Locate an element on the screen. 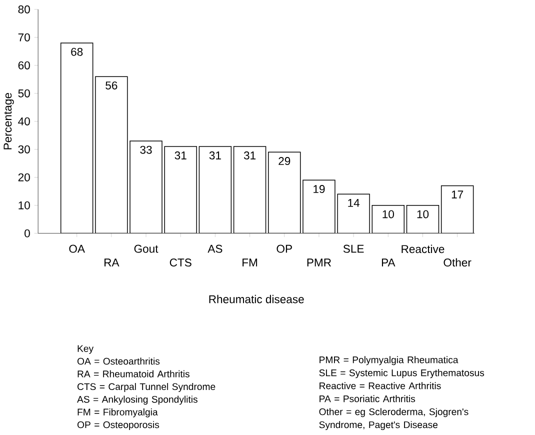 Image resolution: width=535 pixels, height=435 pixels. data-label: 14 is located at coordinates (354, 203).